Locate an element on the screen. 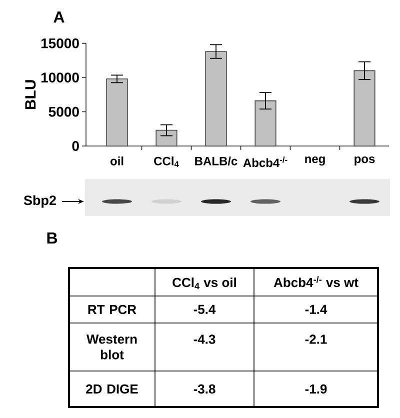  y-tick-label: 15000 is located at coordinates (60, 43).